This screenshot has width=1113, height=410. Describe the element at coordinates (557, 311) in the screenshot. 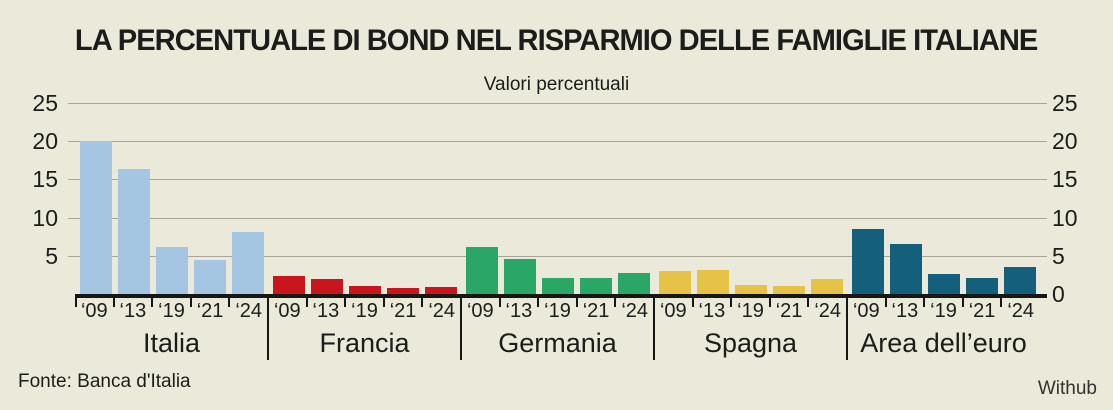

I see `year-labels-germania: ‘09 ‘13 ‘19 ‘21 ‘24` at that location.